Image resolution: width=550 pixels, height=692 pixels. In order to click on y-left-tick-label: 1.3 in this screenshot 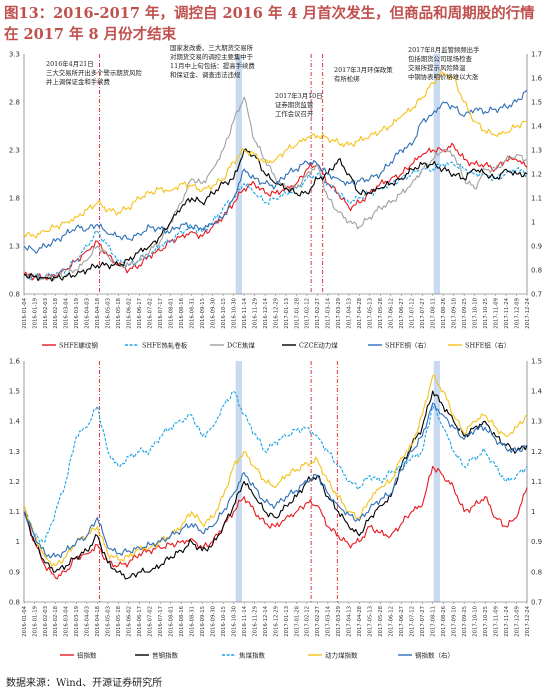, I will do `click(14, 246)`.